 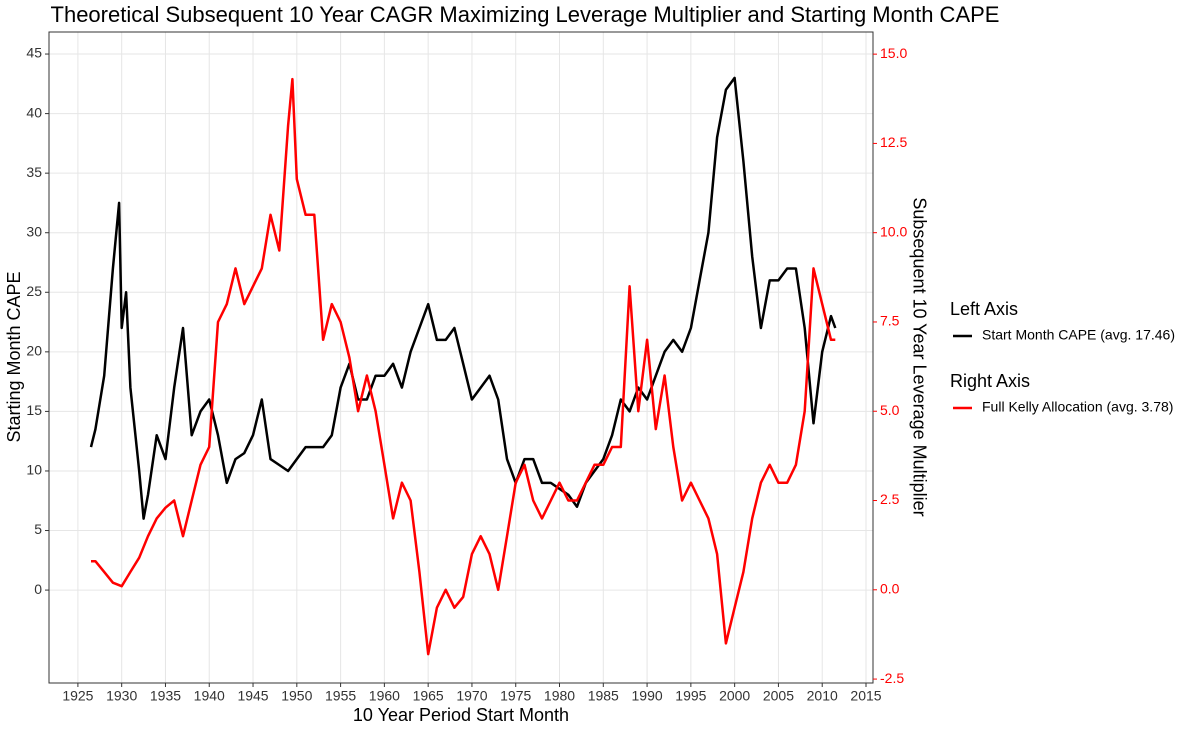 What do you see at coordinates (461, 715) in the screenshot?
I see `x-axis-title: 10 Year Period Start Month` at bounding box center [461, 715].